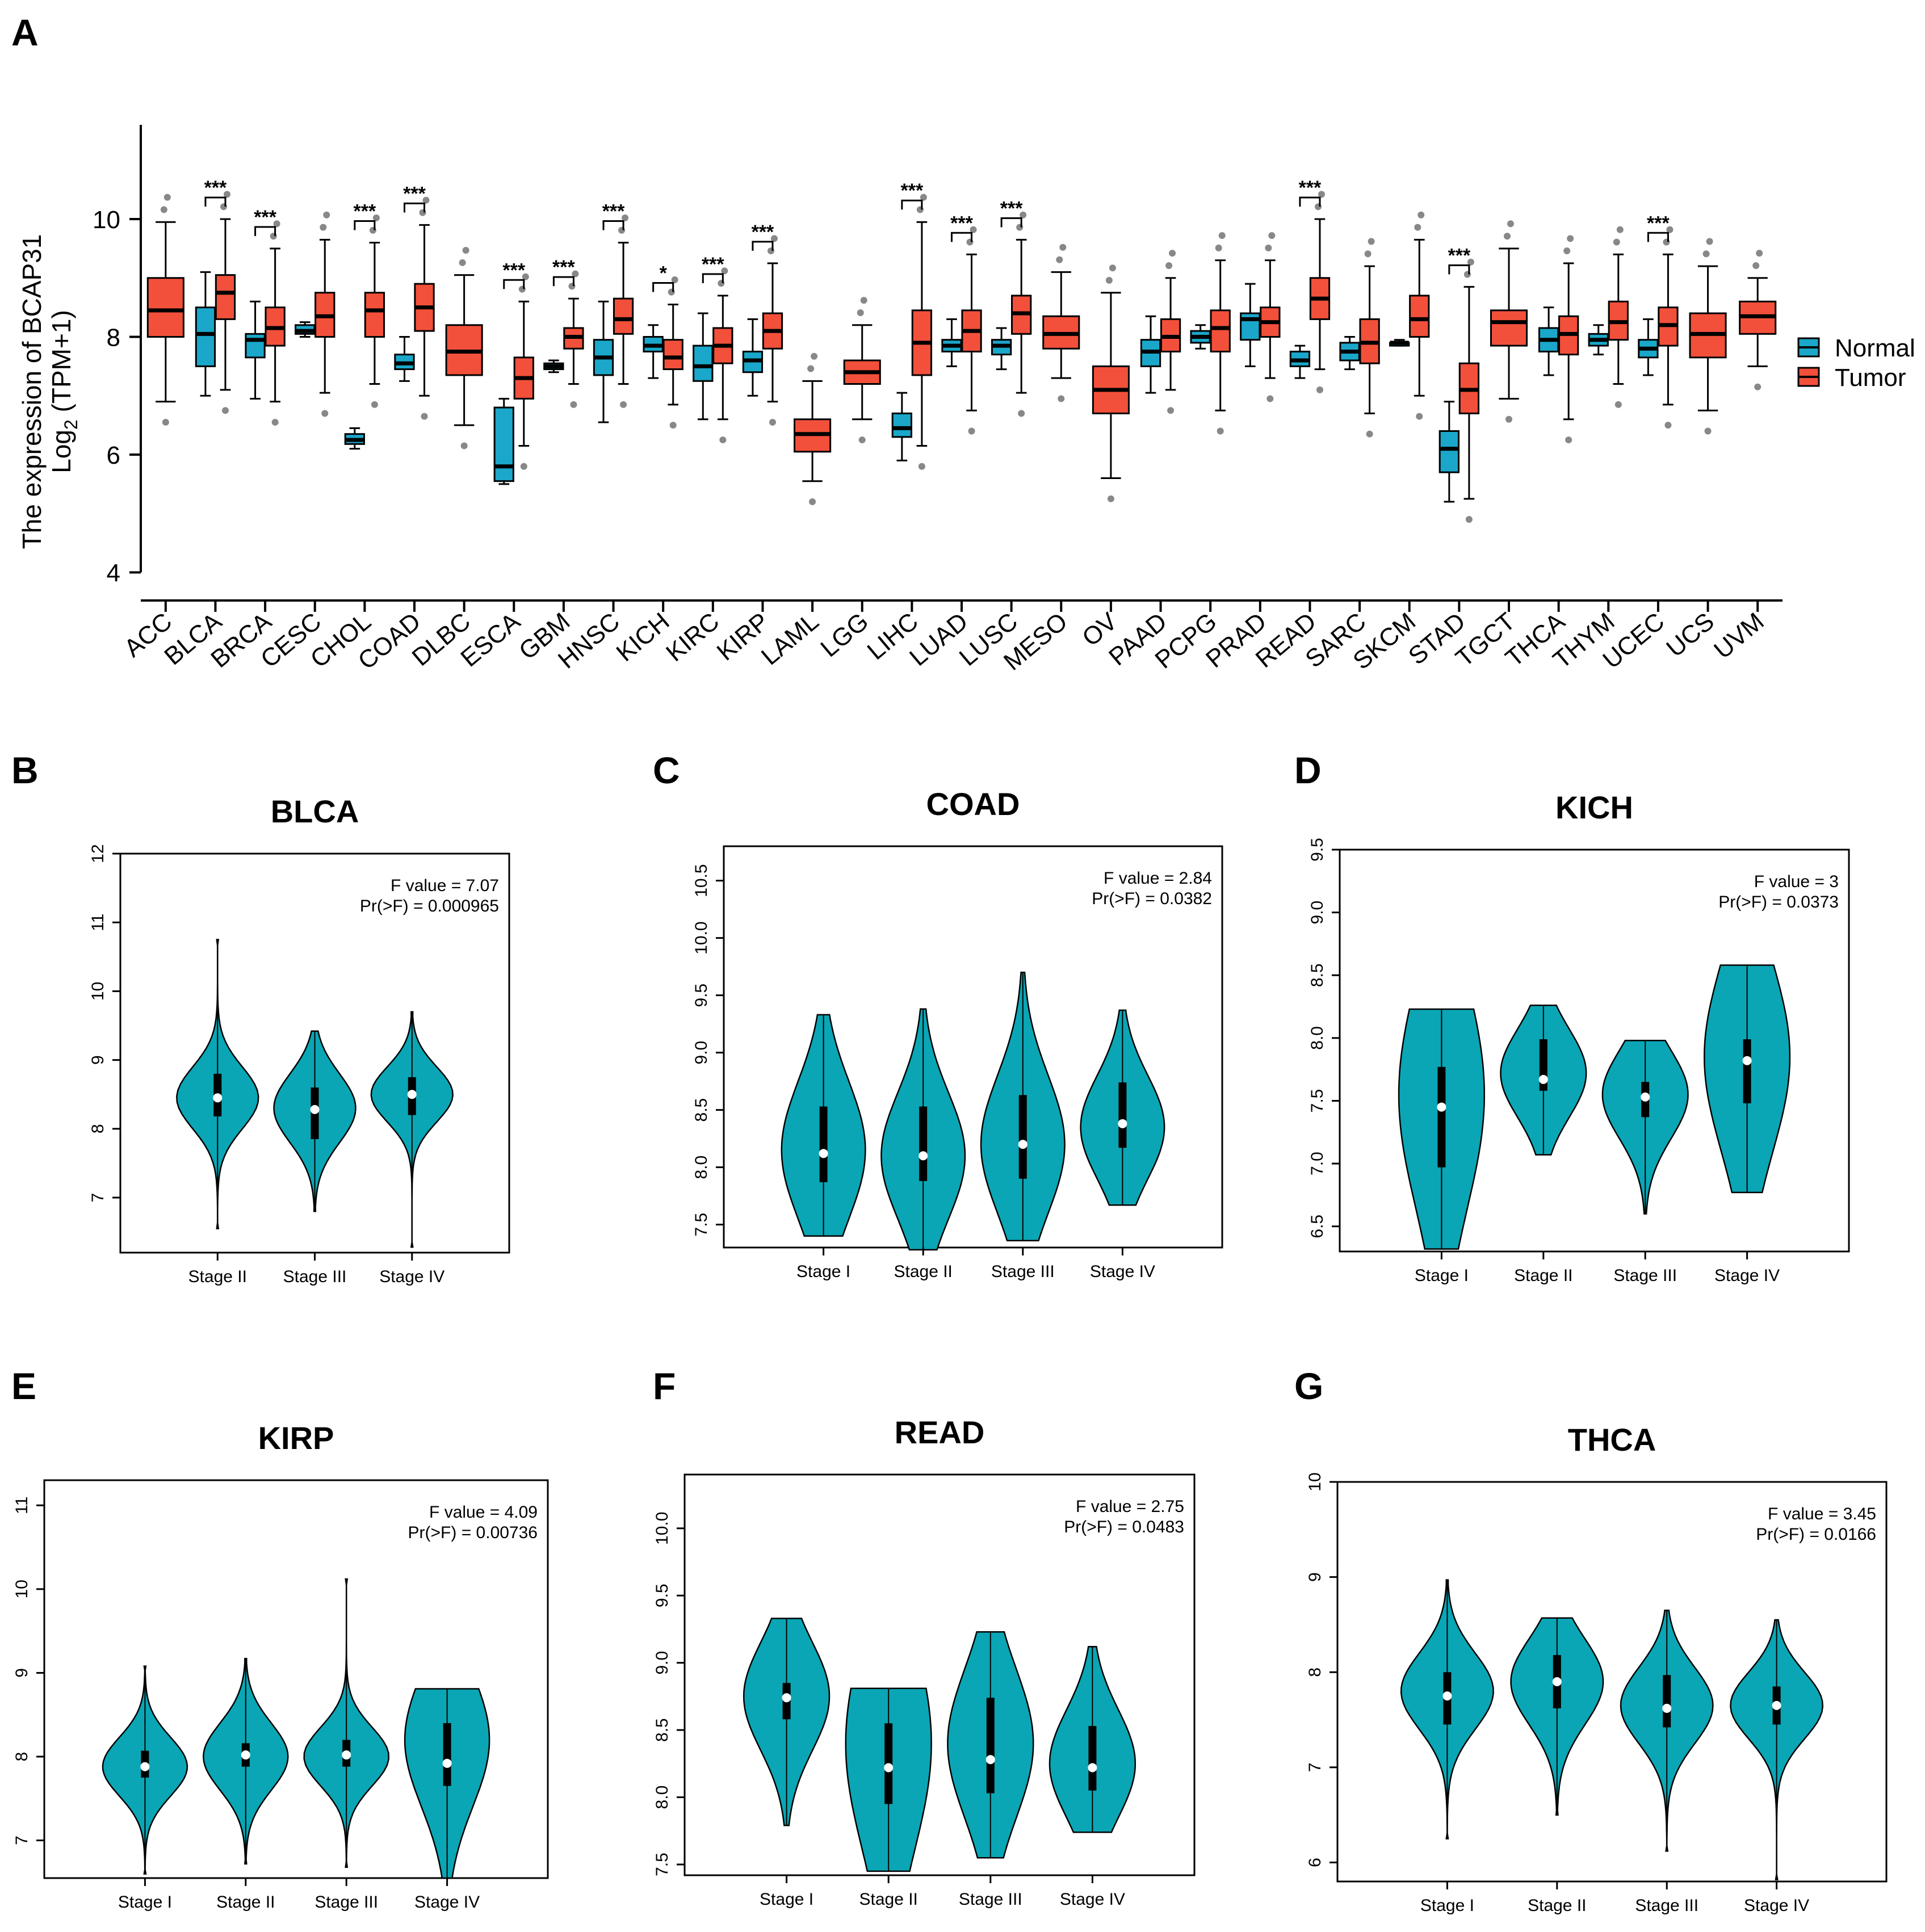 The image size is (1925, 1932). I want to click on cat-esca-sig-label: ***, so click(513, 270).